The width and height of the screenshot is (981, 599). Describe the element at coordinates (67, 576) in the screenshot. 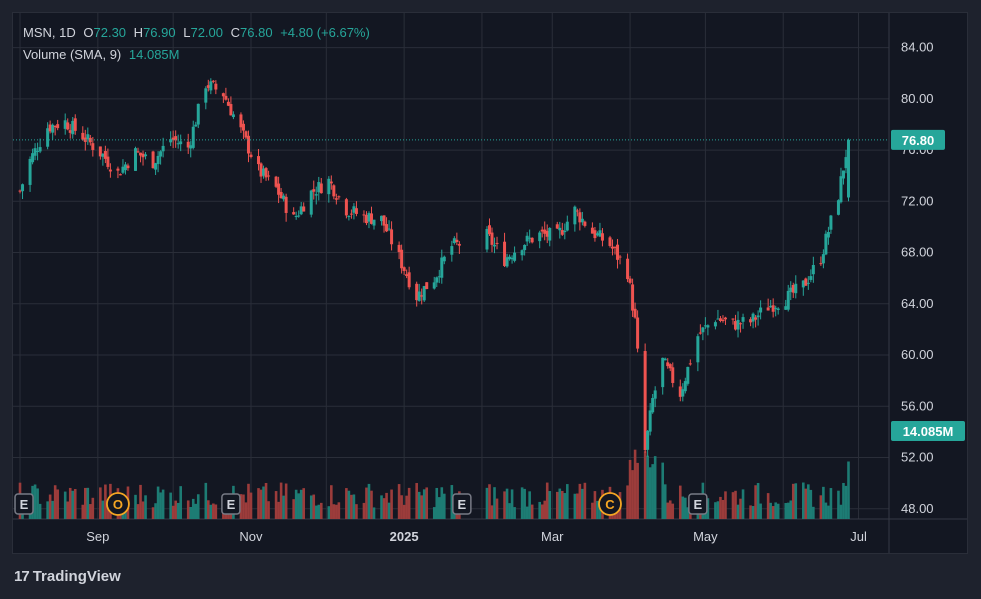

I see `tradingview-brand: 17 TradingView` at that location.